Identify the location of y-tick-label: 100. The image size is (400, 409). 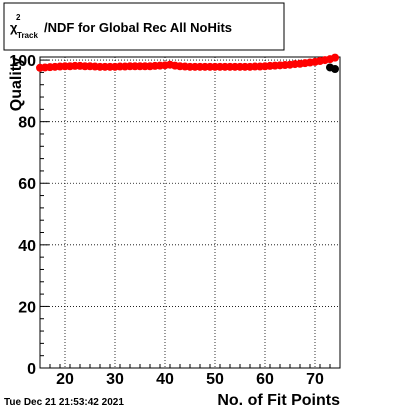
(22, 61).